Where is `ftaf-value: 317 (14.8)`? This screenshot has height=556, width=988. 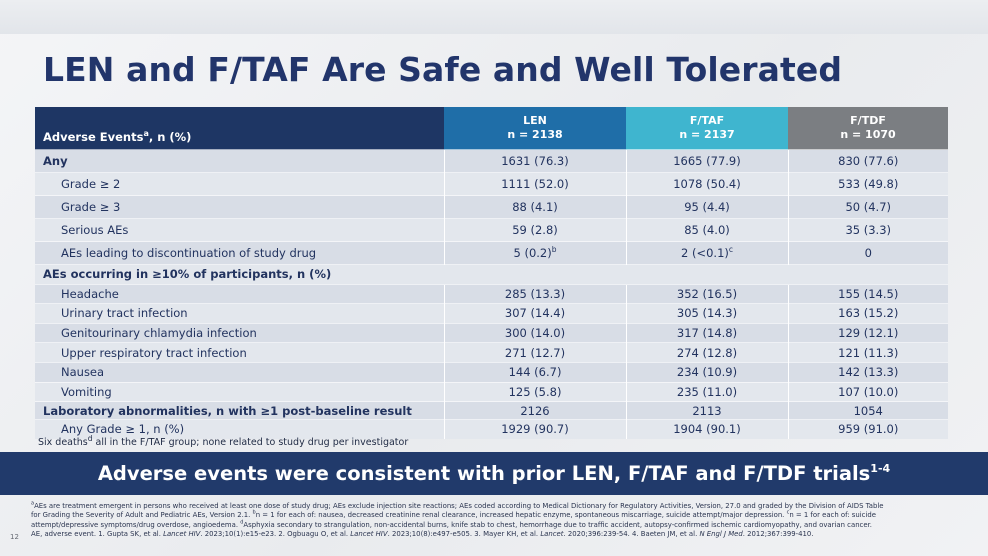 ftaf-value: 317 (14.8) is located at coordinates (706, 332).